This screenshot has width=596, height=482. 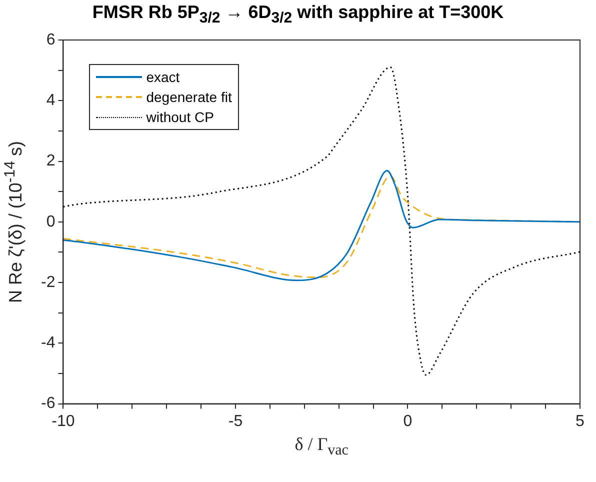 What do you see at coordinates (48, 343) in the screenshot?
I see `y-tick-label: -4` at bounding box center [48, 343].